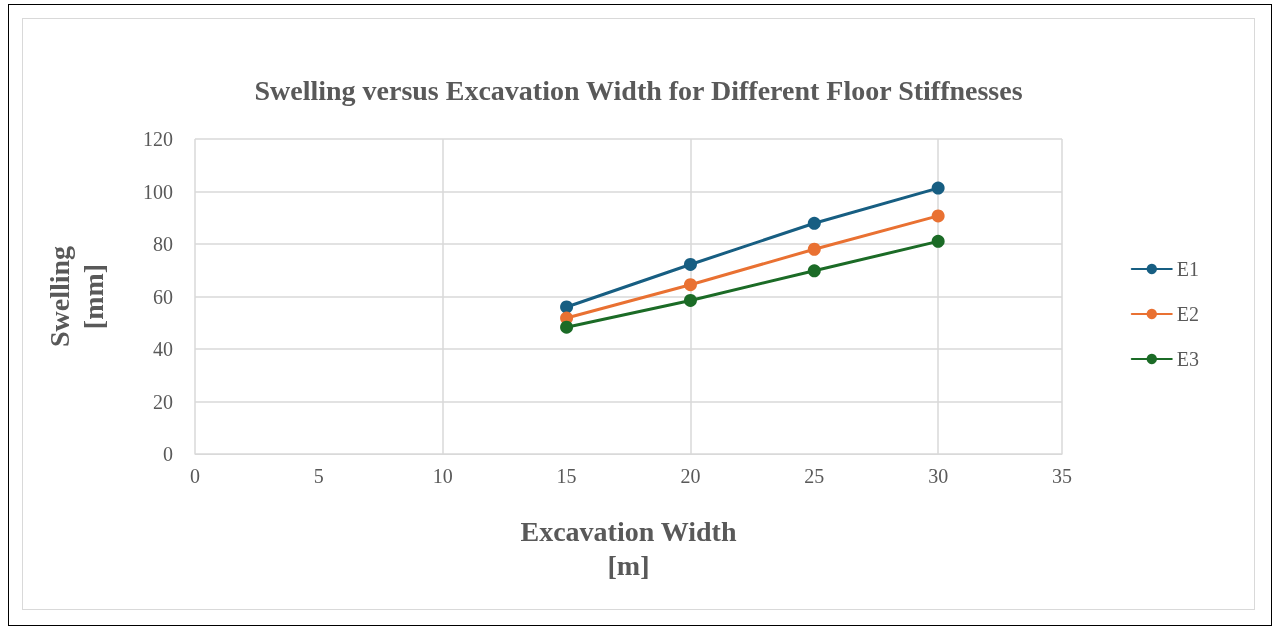  What do you see at coordinates (168, 454) in the screenshot?
I see `y-tick-label: 0` at bounding box center [168, 454].